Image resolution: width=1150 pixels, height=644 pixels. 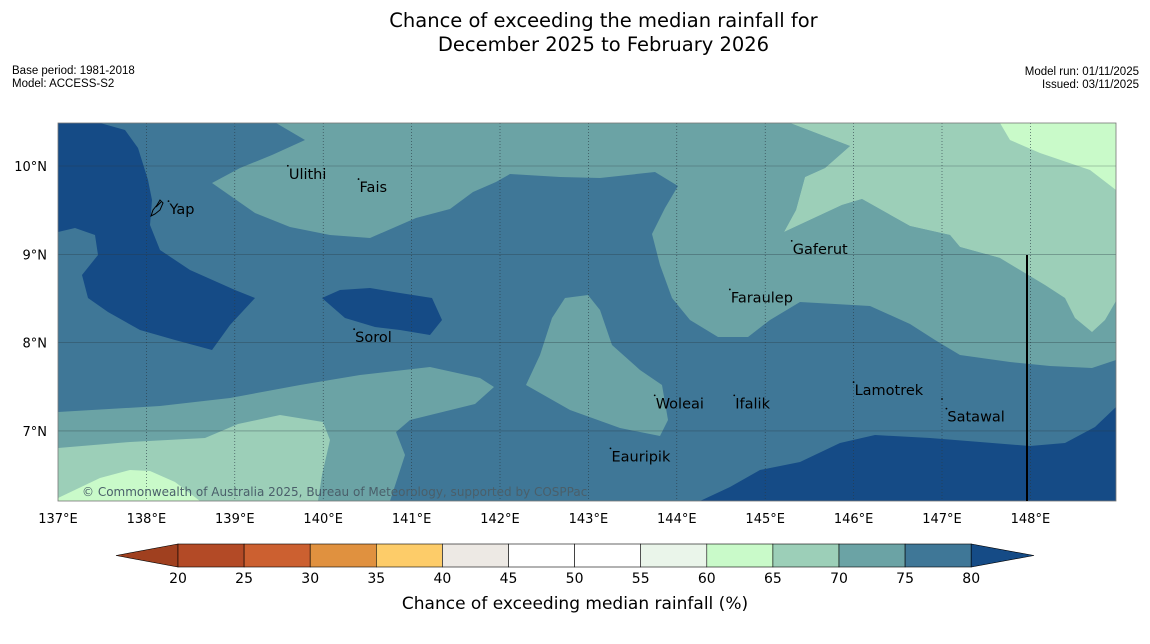 What do you see at coordinates (950, 227) in the screenshot?
I see `region-60-65-northeast` at bounding box center [950, 227].